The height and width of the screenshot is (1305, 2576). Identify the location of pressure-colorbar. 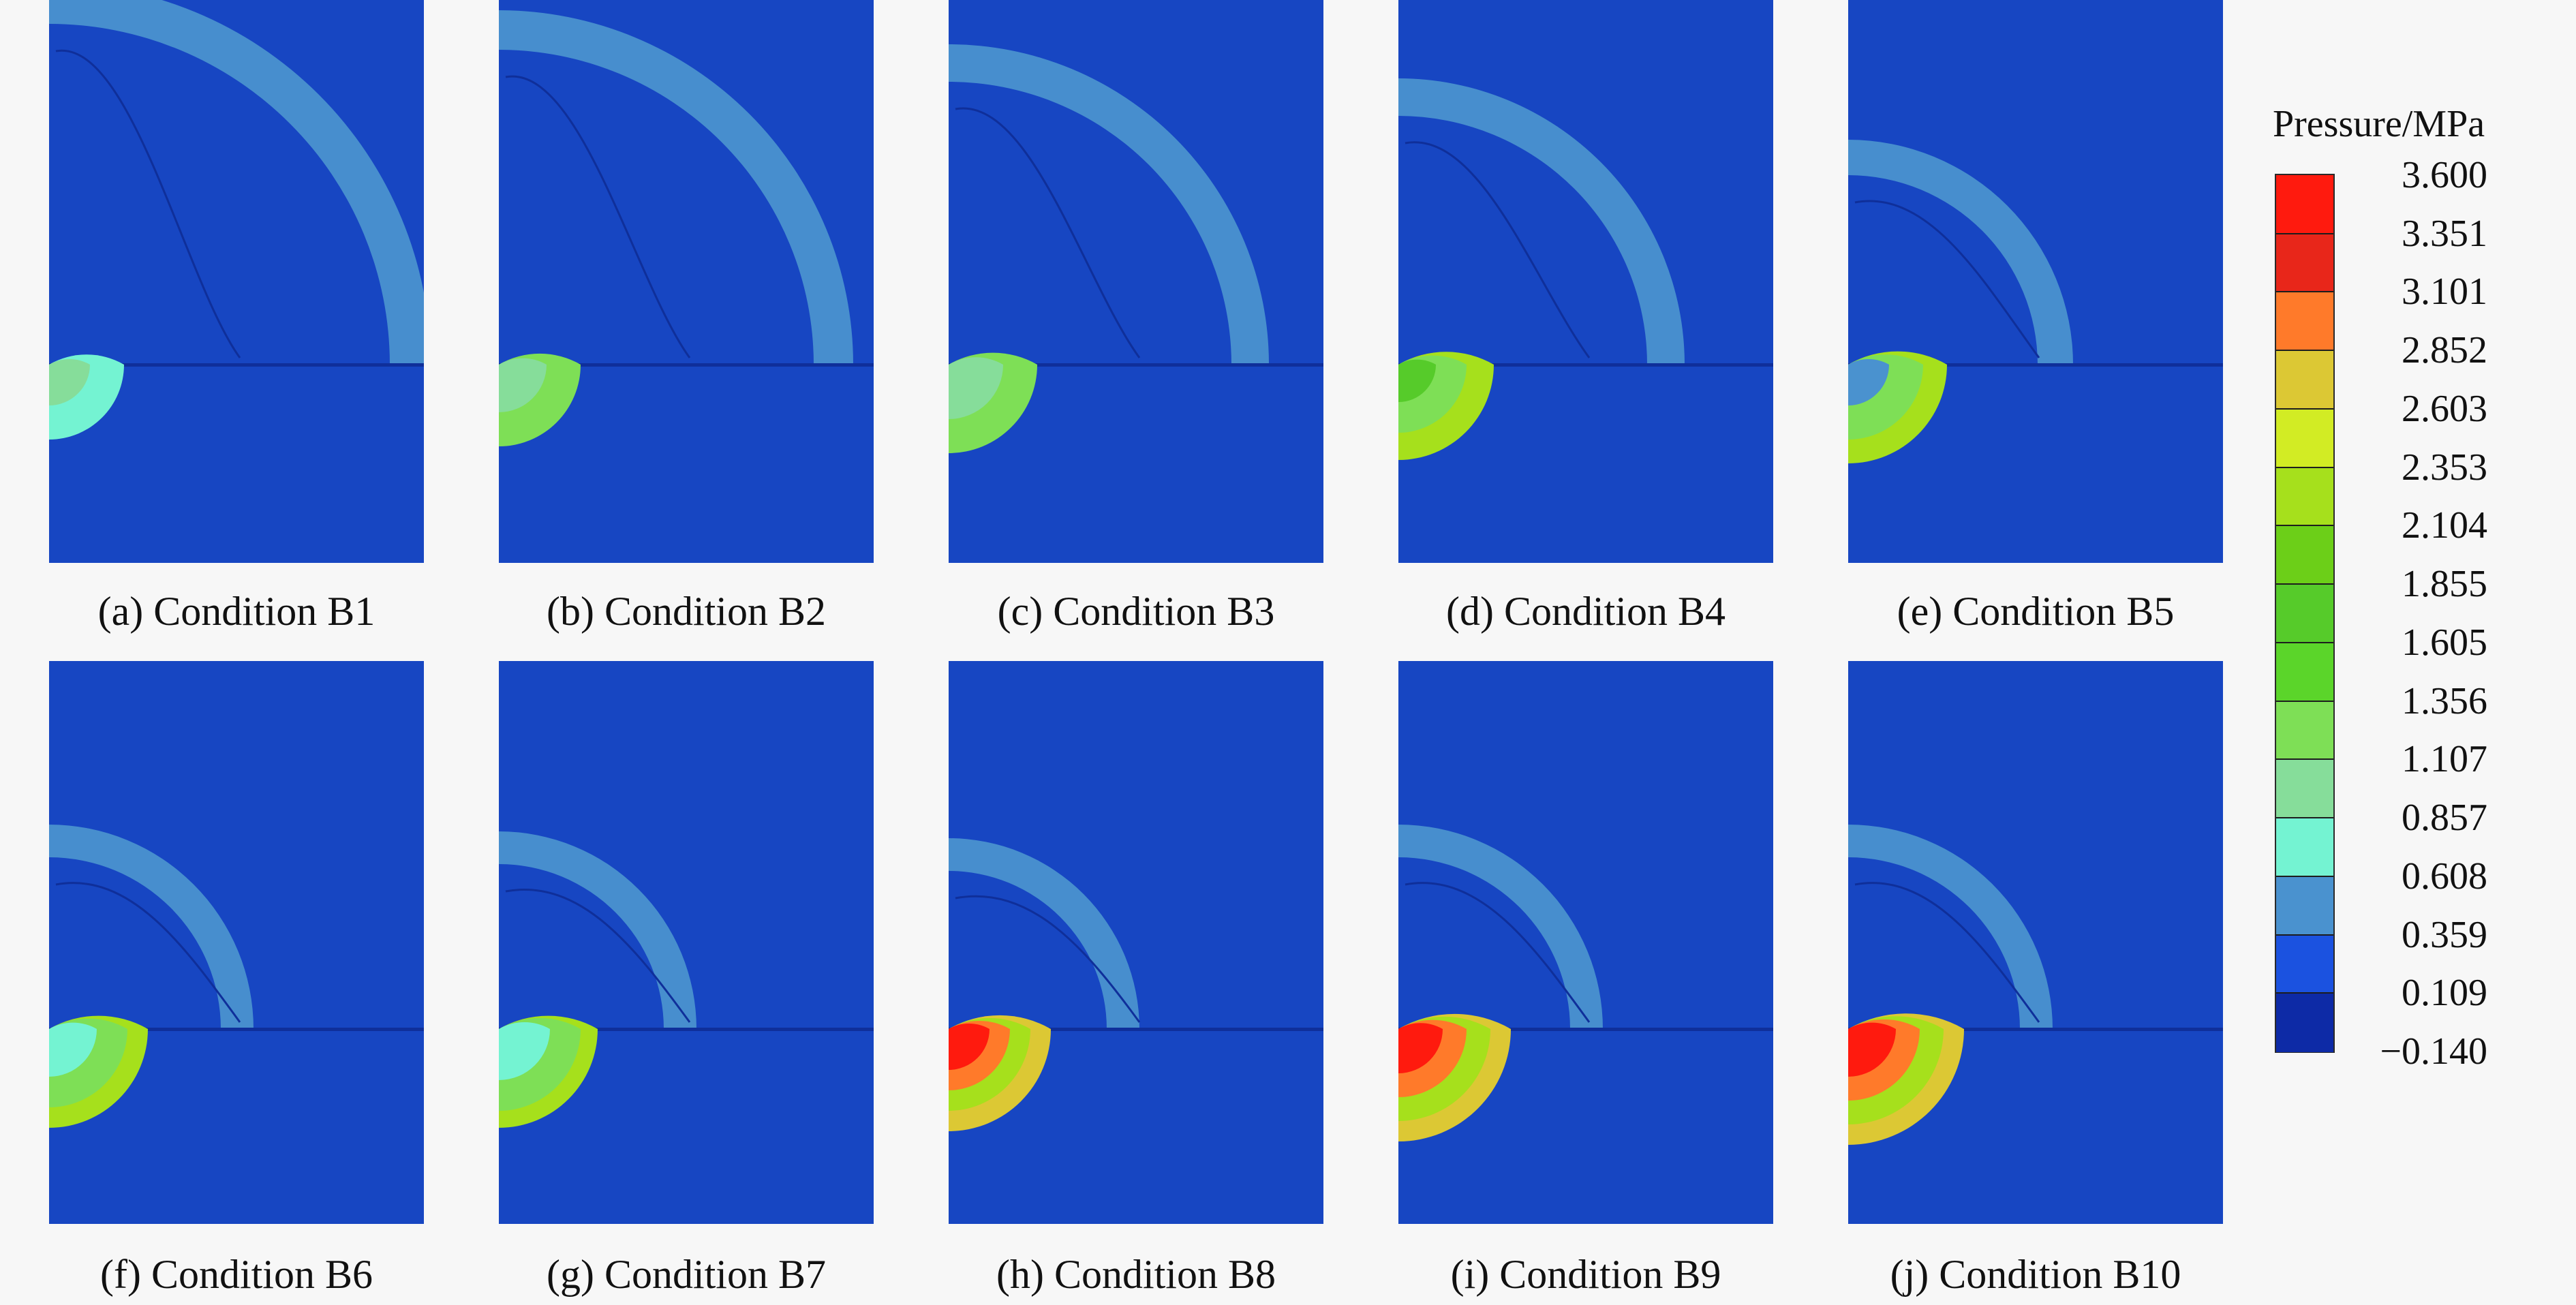
(2305, 613).